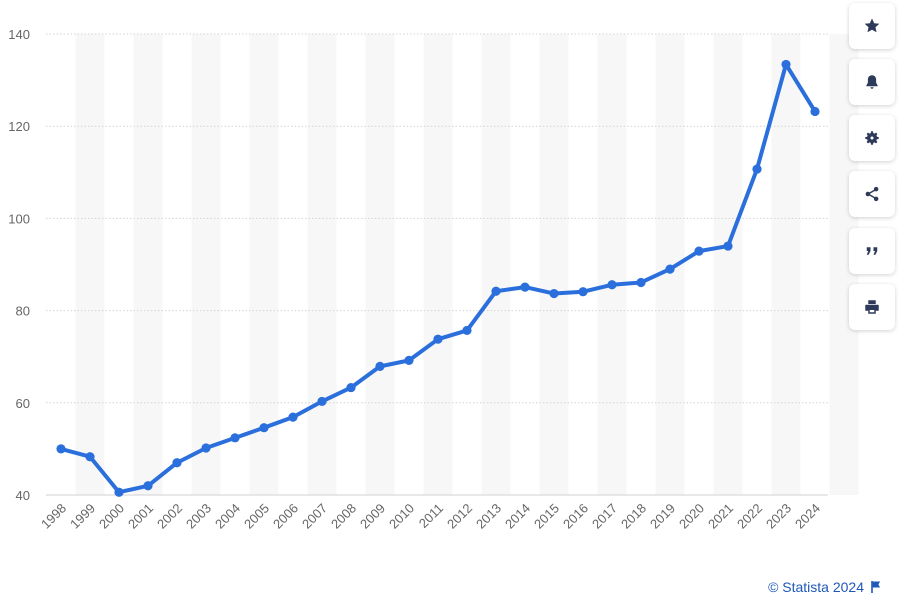 This screenshot has height=606, width=908. Describe the element at coordinates (778, 516) in the screenshot. I see `x-tick-label: 2023` at that location.